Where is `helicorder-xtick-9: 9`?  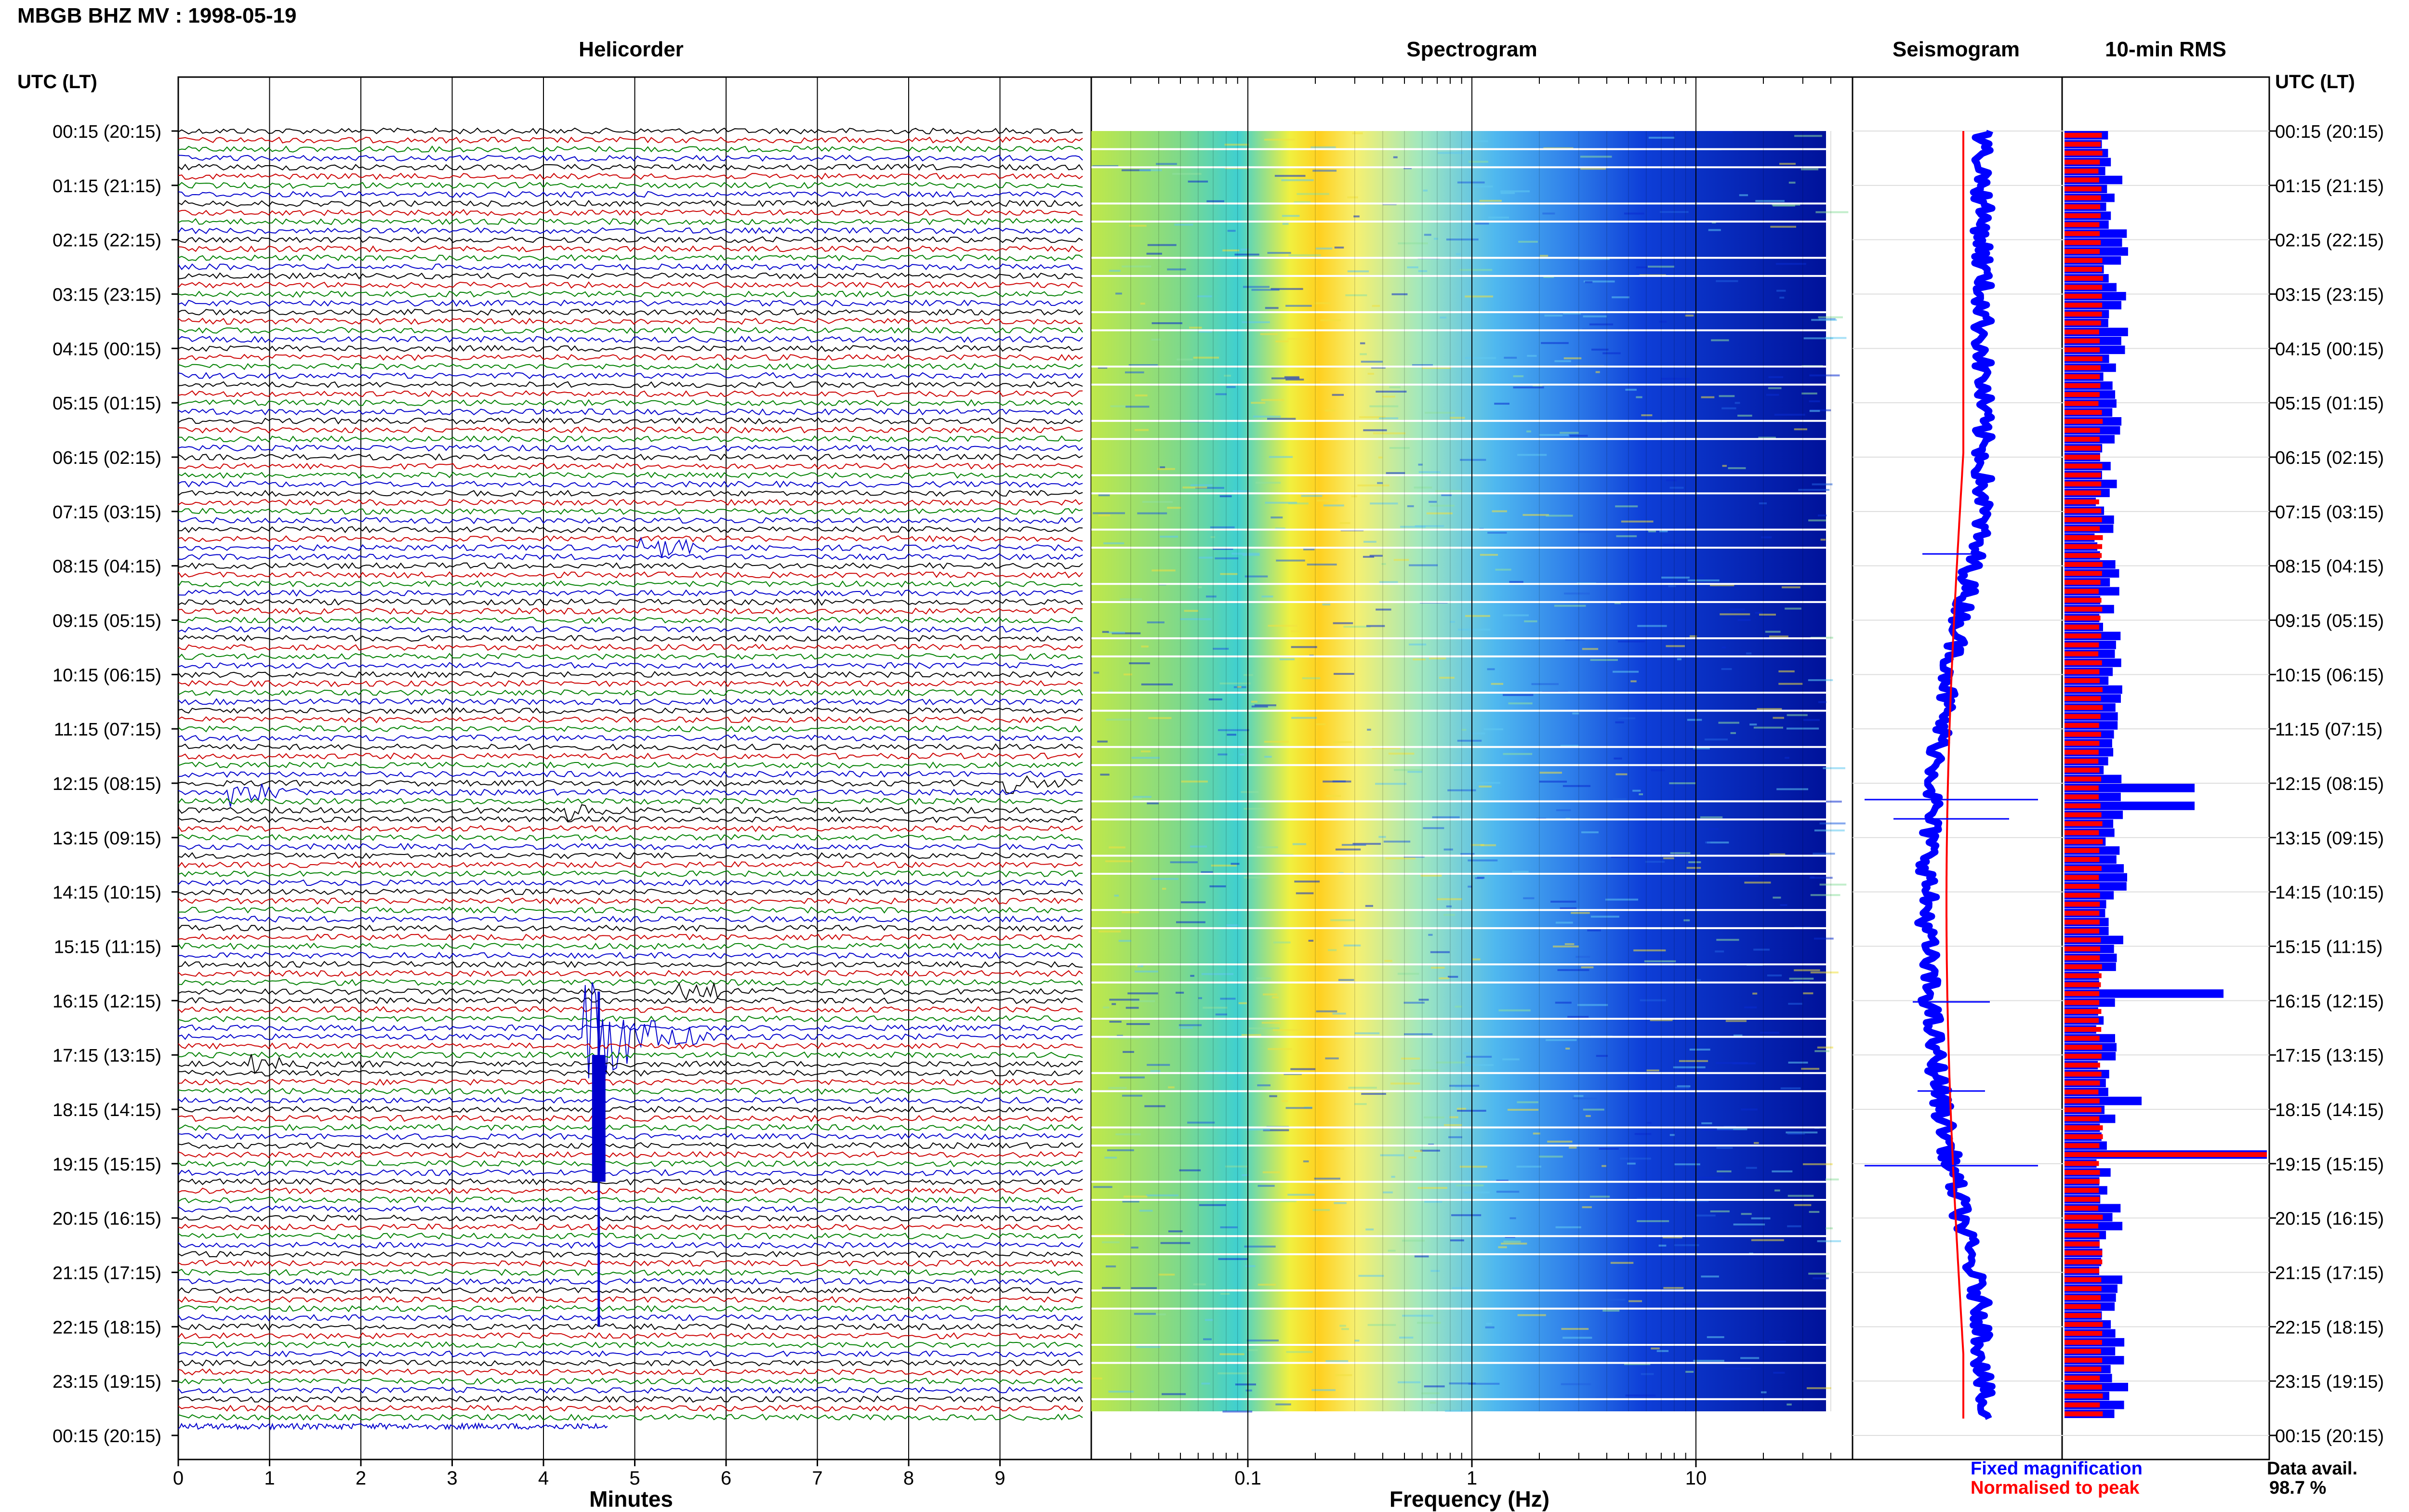 helicorder-xtick-9: 9 is located at coordinates (999, 1478).